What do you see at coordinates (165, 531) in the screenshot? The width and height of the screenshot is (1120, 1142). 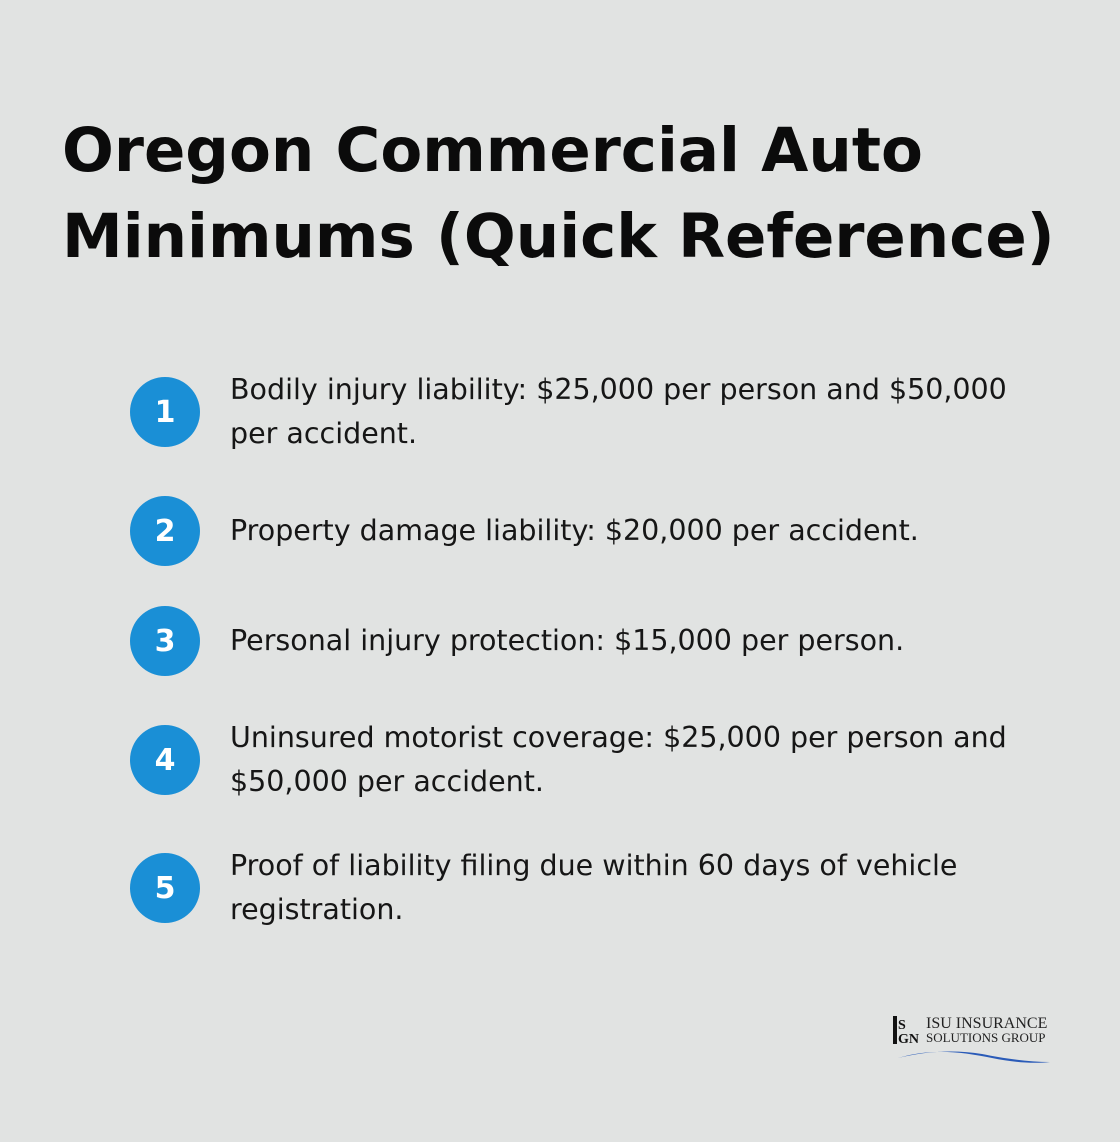 I see `number-badge: 2` at bounding box center [165, 531].